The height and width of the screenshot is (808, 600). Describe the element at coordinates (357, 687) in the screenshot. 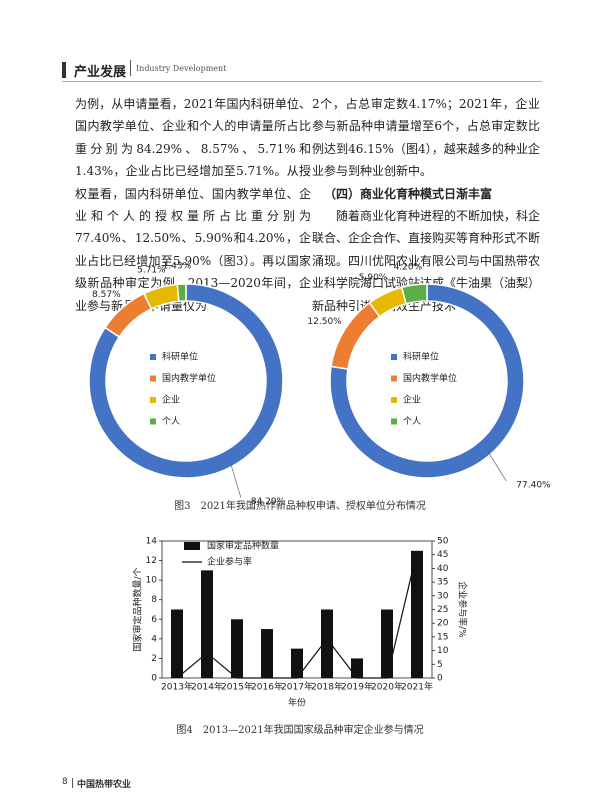

I see `x-tick-label: 2019年` at that location.